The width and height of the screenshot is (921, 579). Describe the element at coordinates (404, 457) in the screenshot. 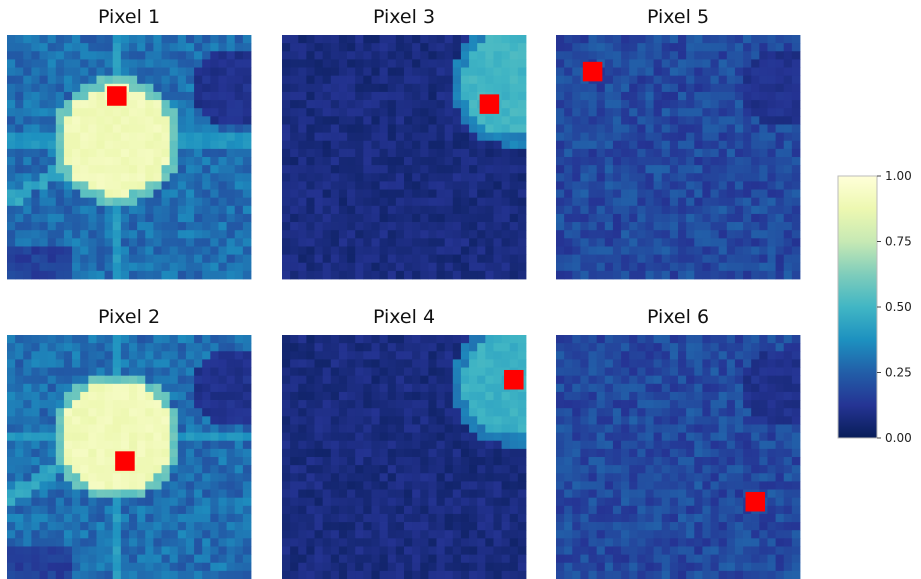

I see `heatmap` at that location.